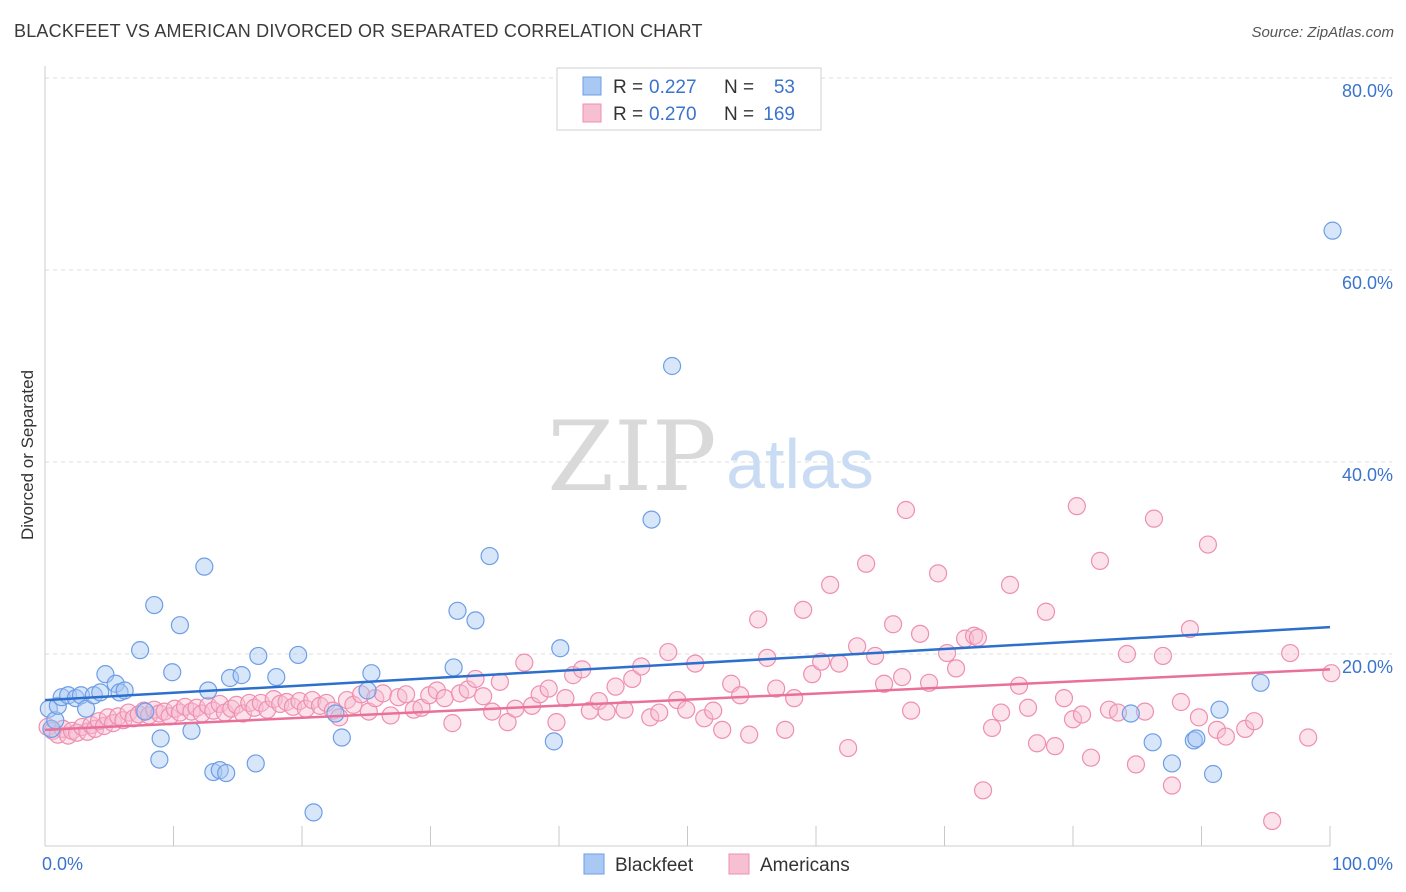 The height and width of the screenshot is (892, 1406). Describe the element at coordinates (687, 663) in the screenshot. I see `blackfeet-trend-line` at that location.